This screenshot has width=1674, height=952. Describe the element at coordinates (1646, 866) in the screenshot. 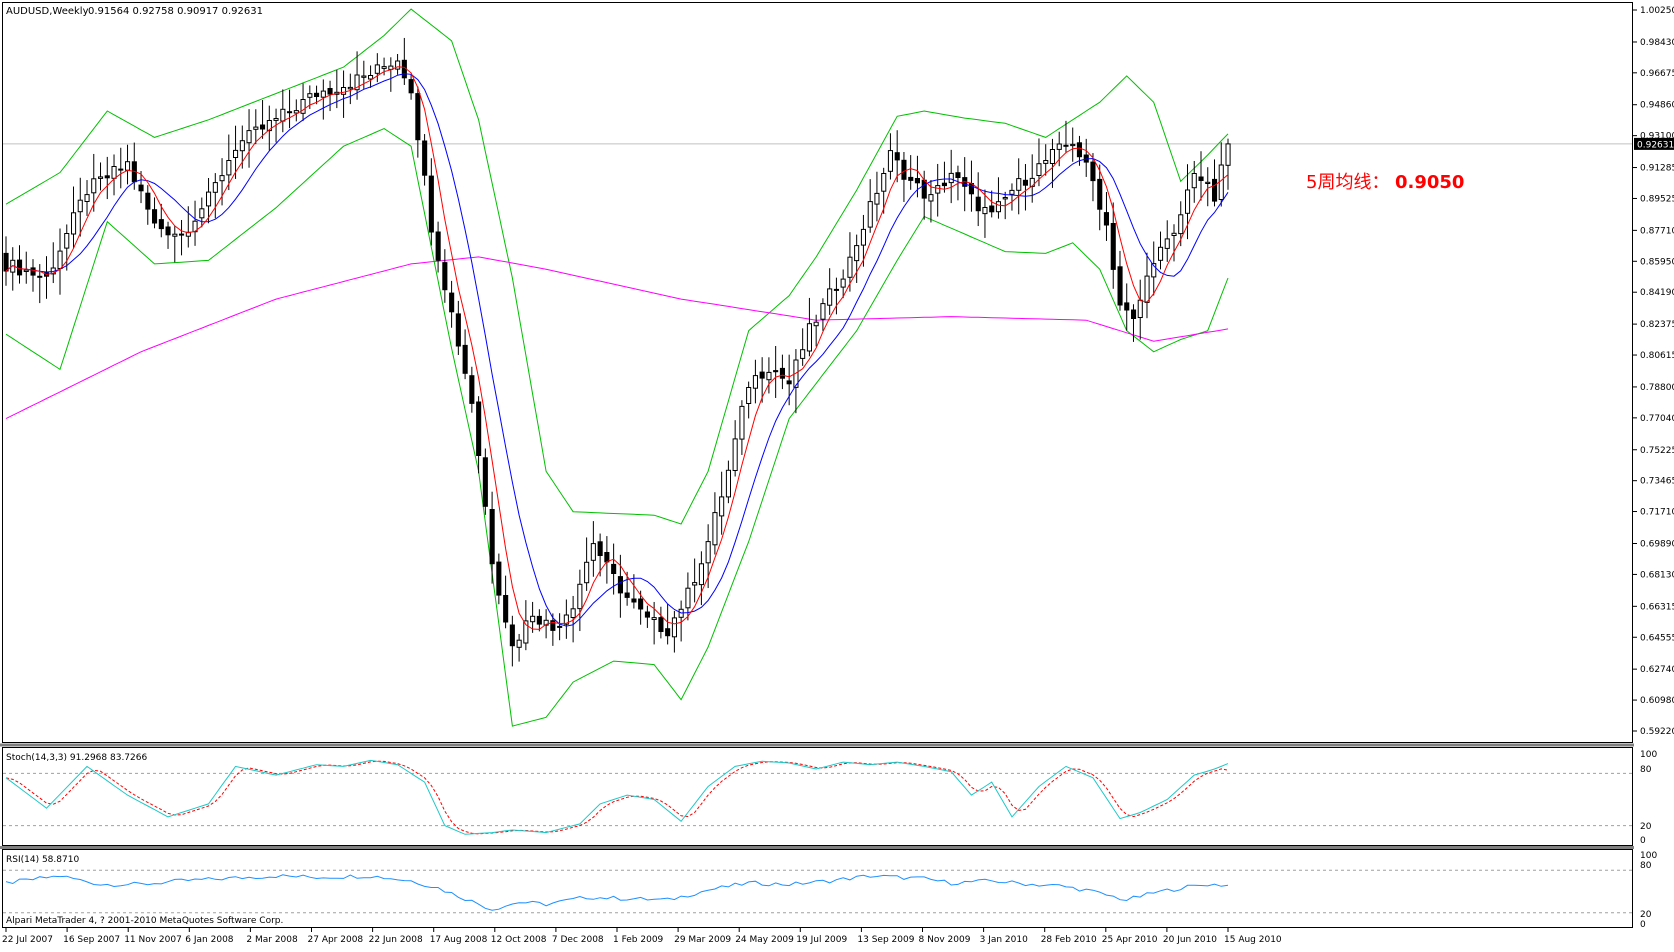

I see `rsi-level-80: 80` at that location.